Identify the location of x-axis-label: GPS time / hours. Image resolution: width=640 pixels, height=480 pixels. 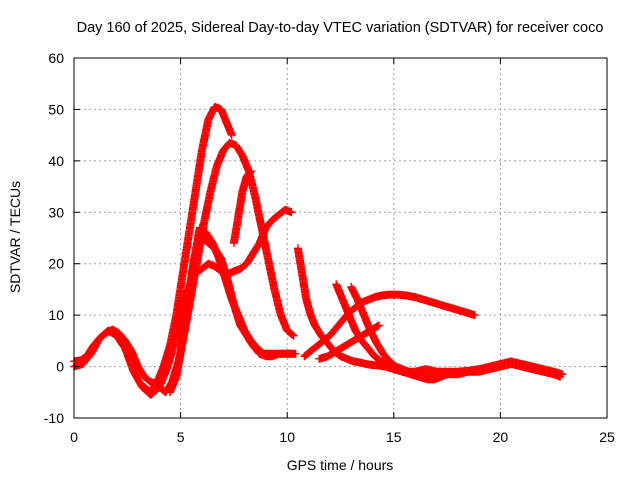
(340, 465).